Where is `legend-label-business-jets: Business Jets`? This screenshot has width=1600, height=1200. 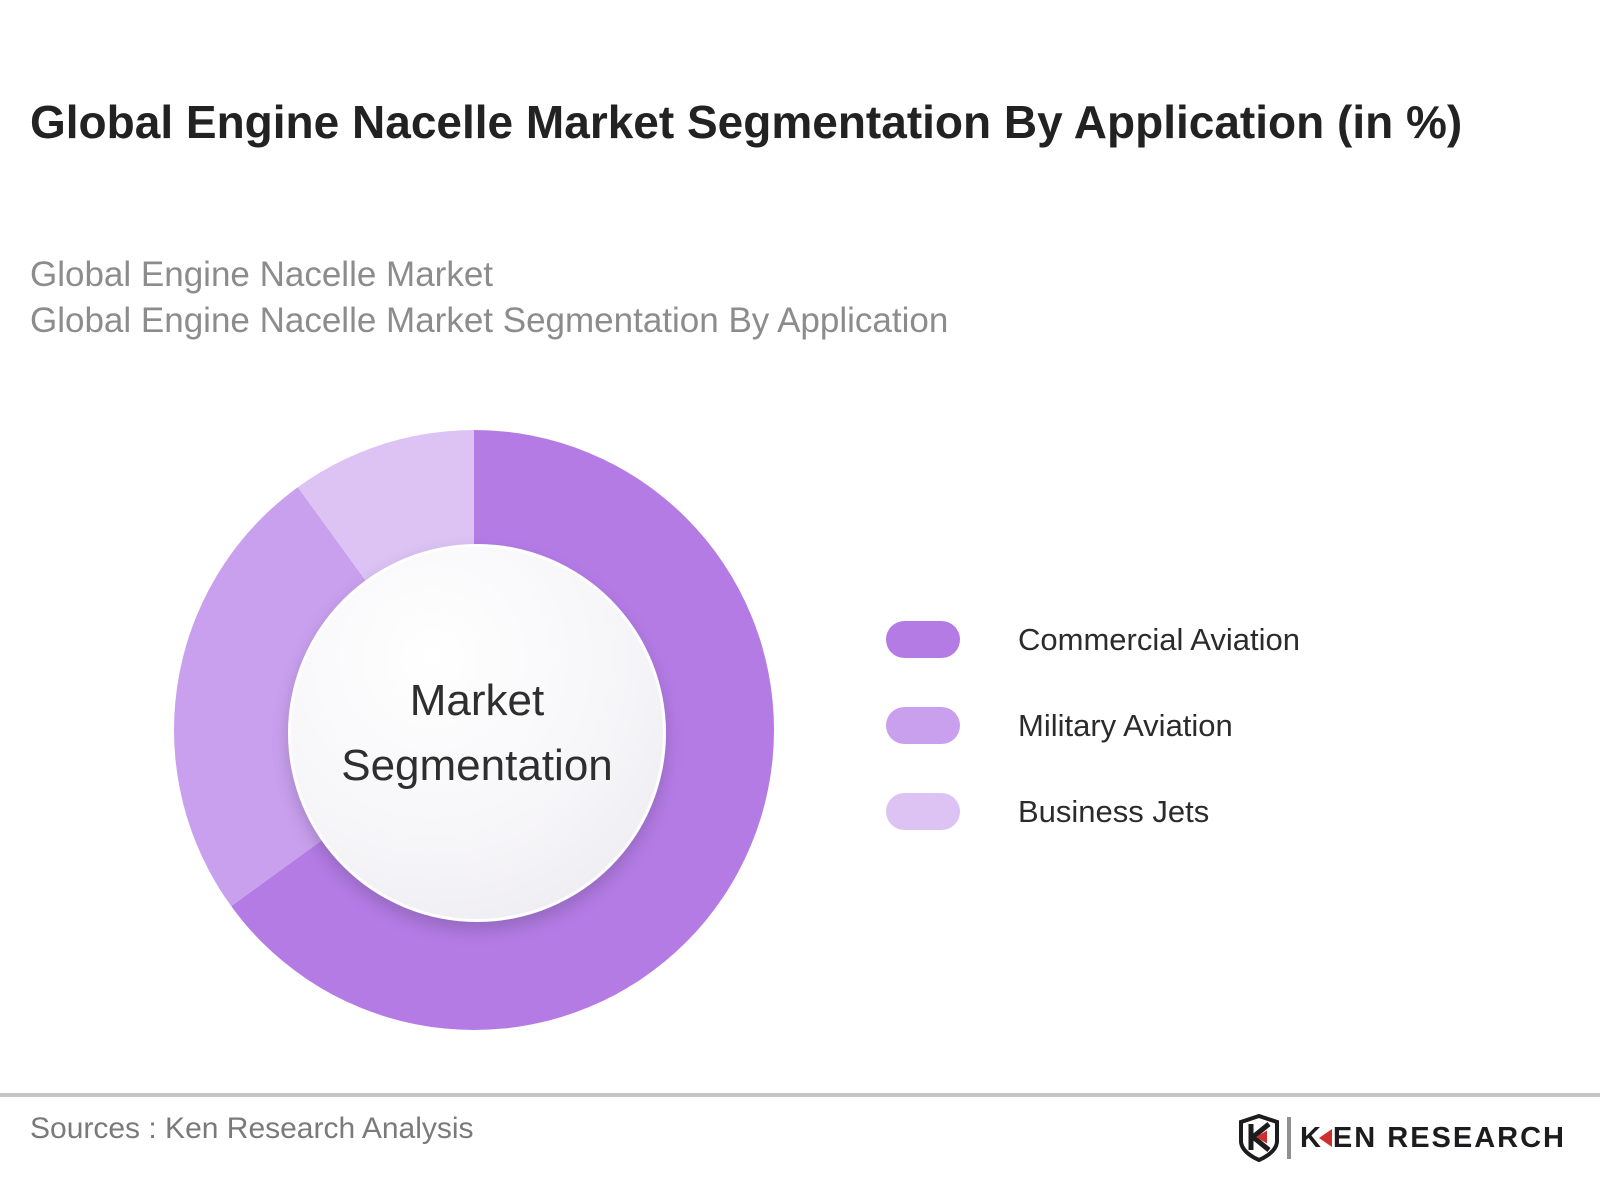
legend-label-business-jets: Business Jets is located at coordinates (1114, 811).